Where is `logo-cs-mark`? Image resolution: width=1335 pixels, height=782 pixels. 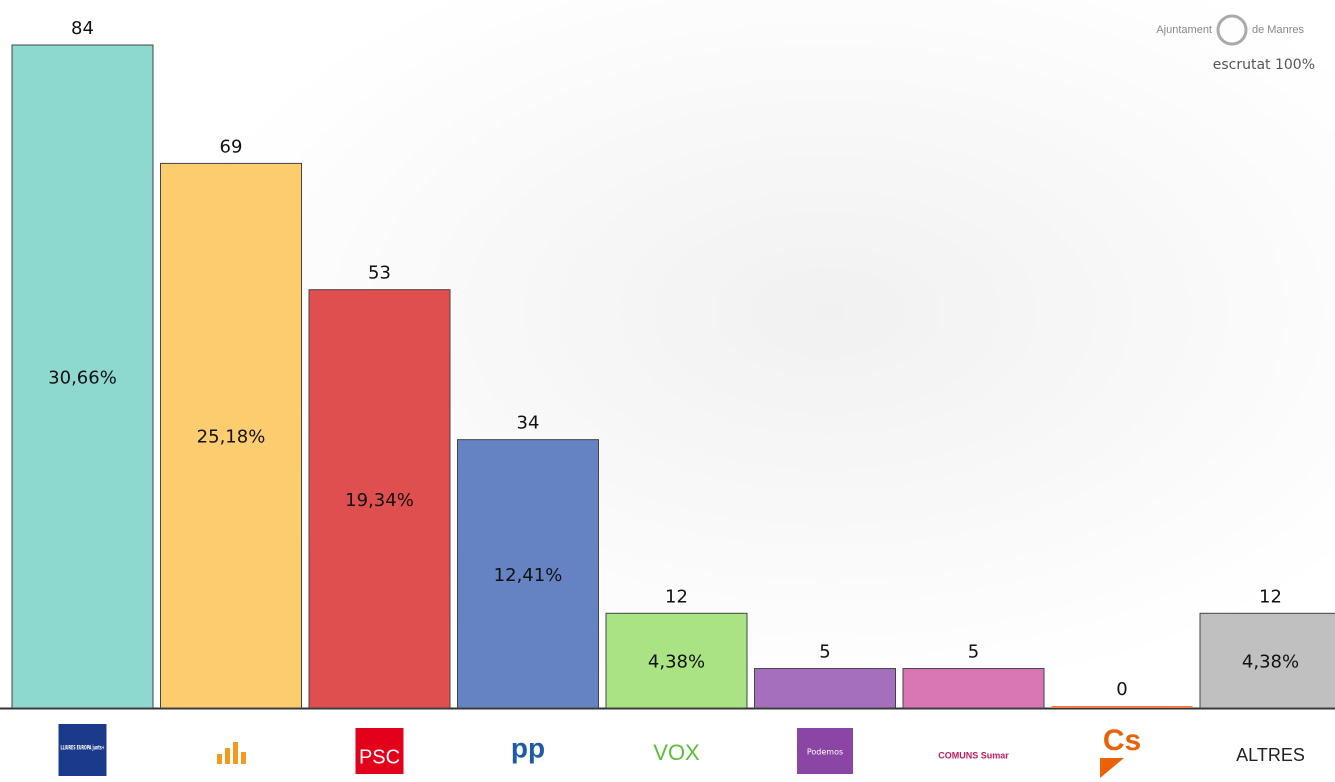 logo-cs-mark is located at coordinates (1112, 768).